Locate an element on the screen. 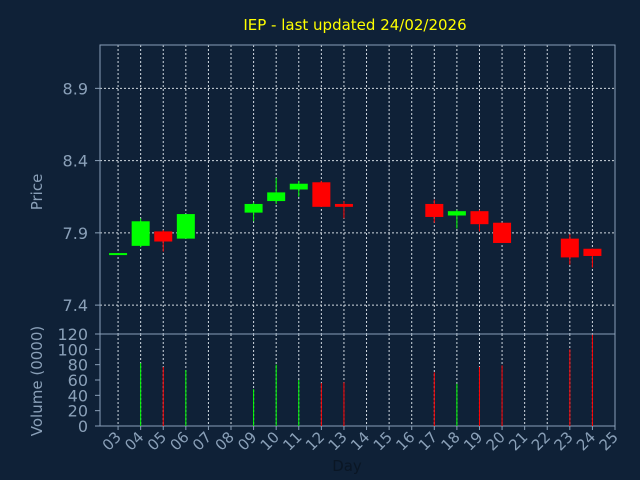  price-tick-labels: 7.4 7.9 8.4 8.9 is located at coordinates (81, 197).